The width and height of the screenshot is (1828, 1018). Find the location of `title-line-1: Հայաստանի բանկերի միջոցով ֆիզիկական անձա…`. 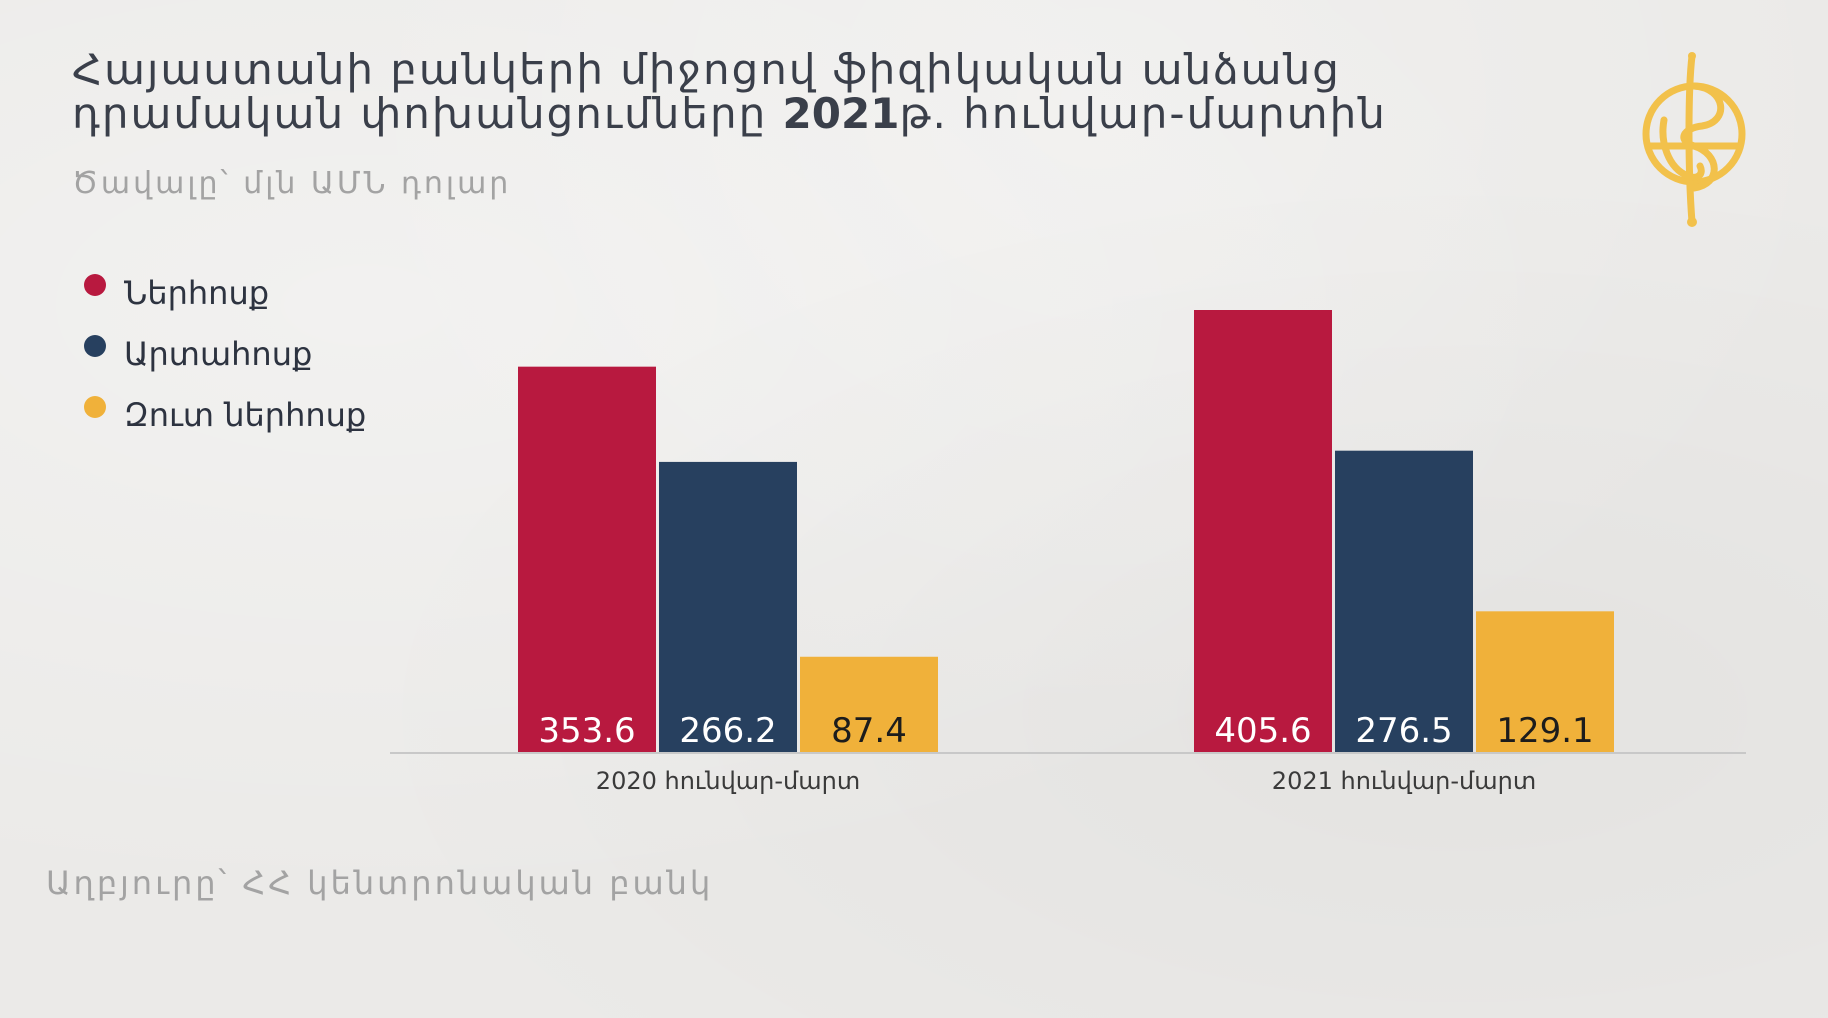

title-line-1: Հայաստանի բանկերի միջոցով ֆիզիկական անձա… is located at coordinates (706, 69).